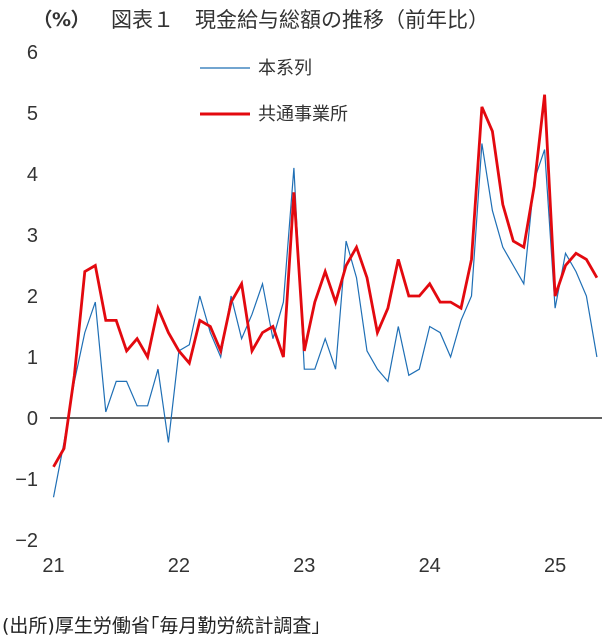  I want to click on y-tick-label: 5, so click(32, 114).